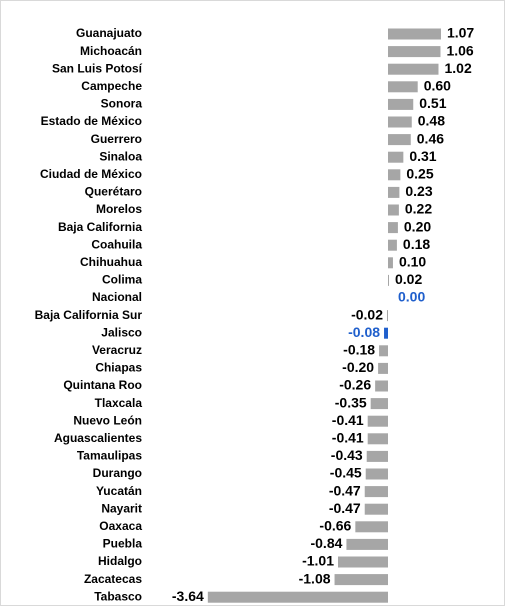 The image size is (505, 606). I want to click on value-label: -0.18, so click(359, 350).